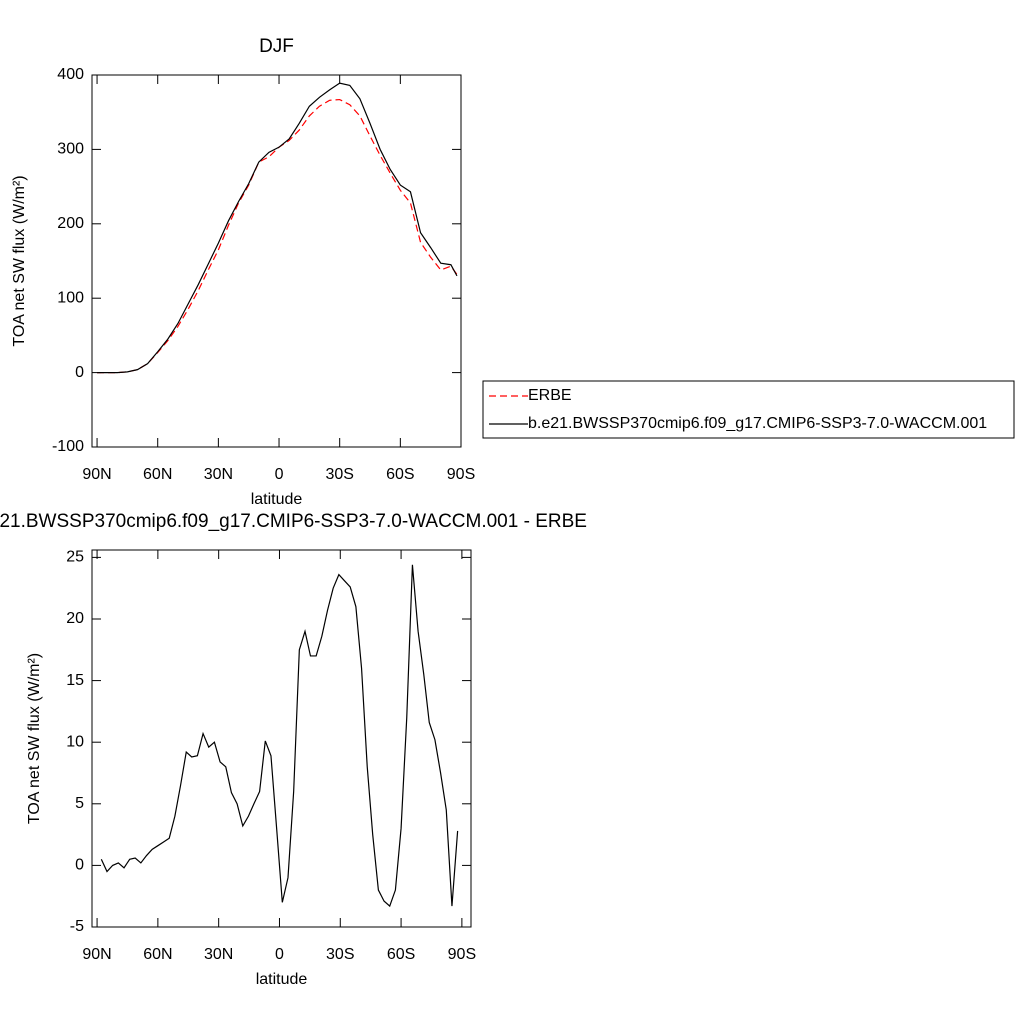  I want to click on y-tick-label: 5, so click(79, 803).